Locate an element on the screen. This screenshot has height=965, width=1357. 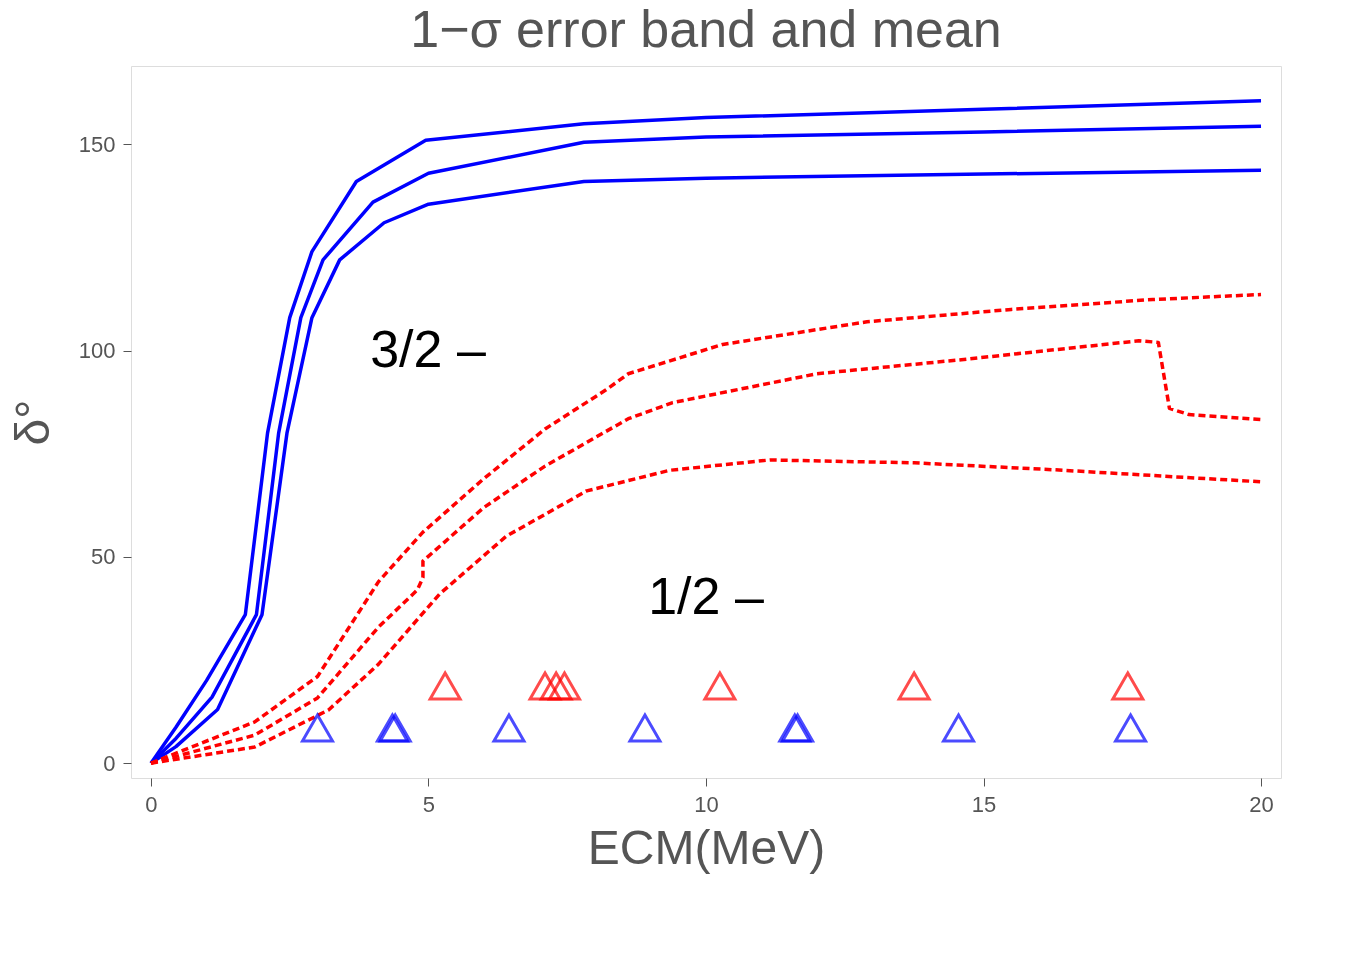
x-axis-title: ECM(MeV) is located at coordinates (706, 847).